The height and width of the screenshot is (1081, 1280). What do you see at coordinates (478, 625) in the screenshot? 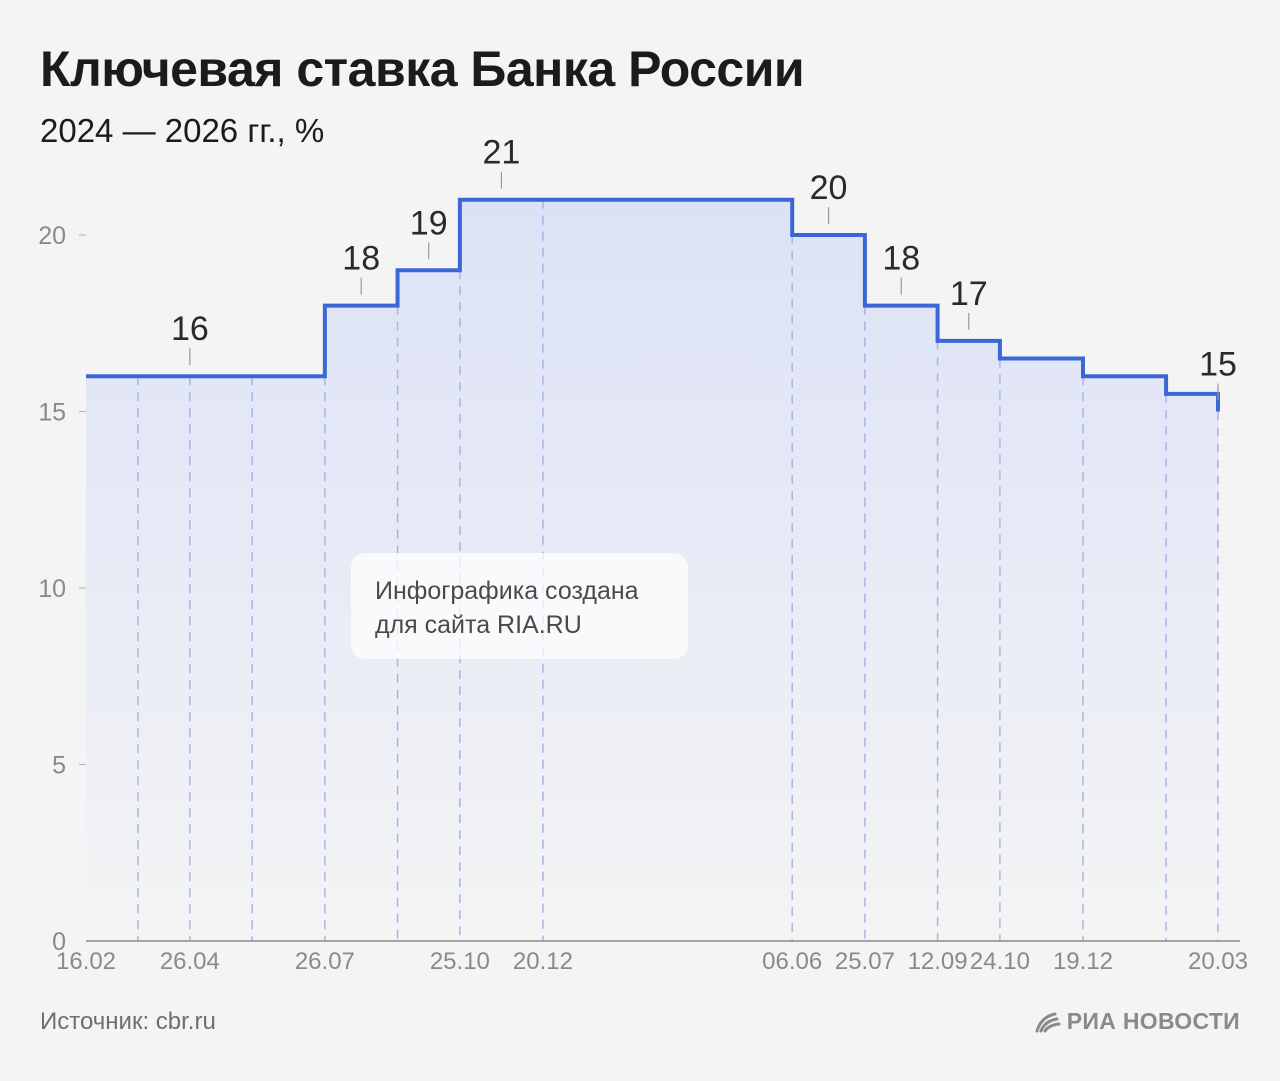
I see `watermark-line-2: для сайта RIA.RU` at bounding box center [478, 625].